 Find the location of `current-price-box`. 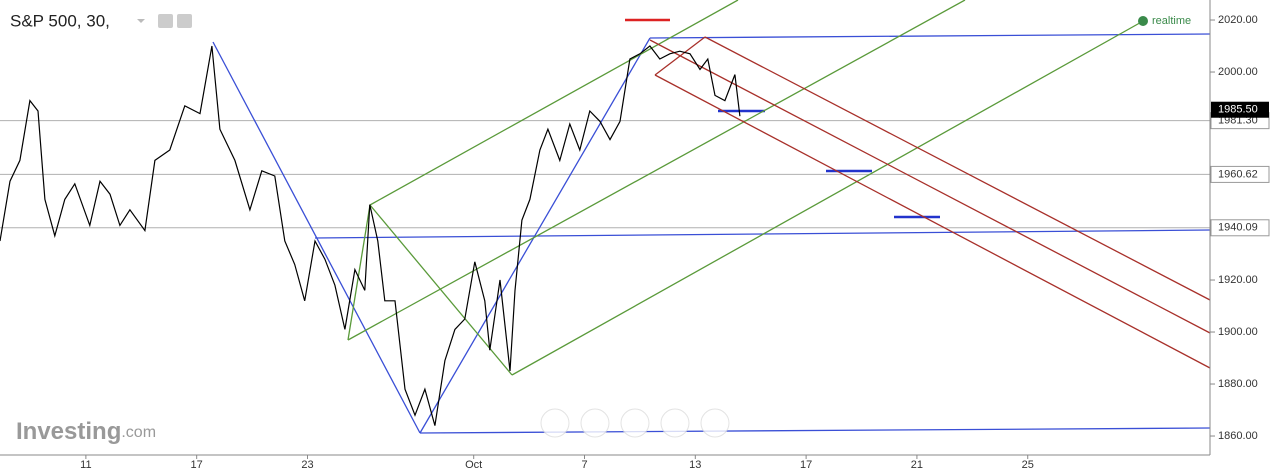

current-price-box is located at coordinates (1240, 109).